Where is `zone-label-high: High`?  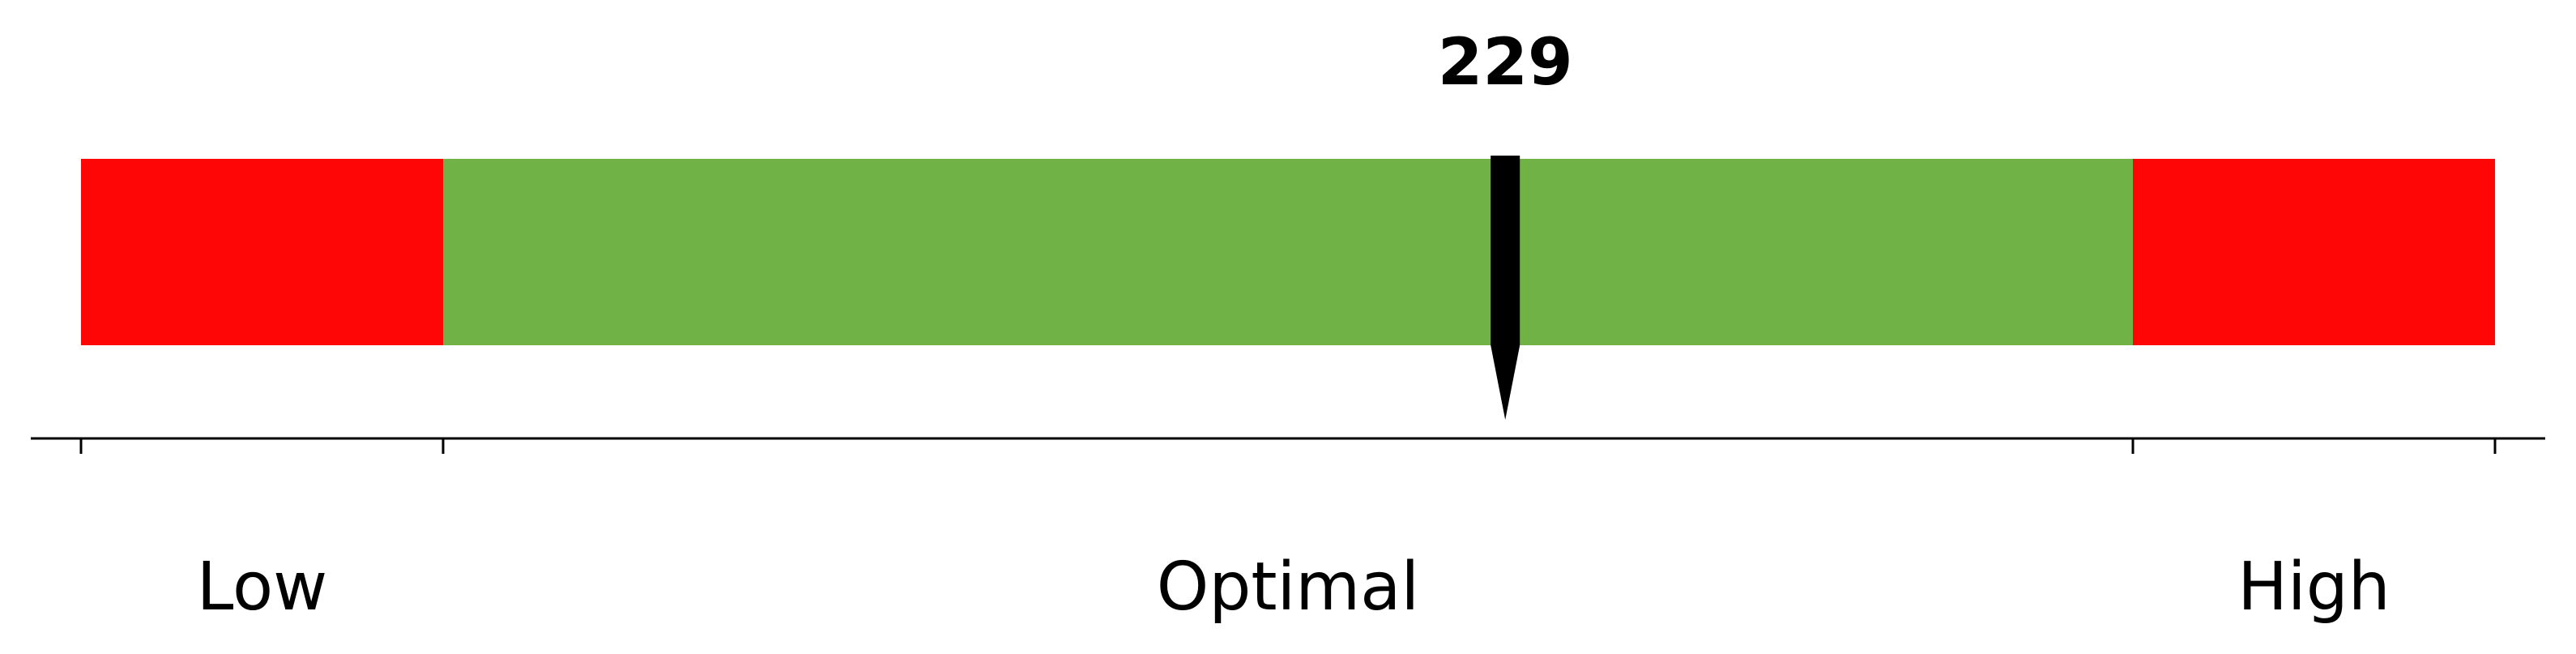
zone-label-high: High is located at coordinates (2314, 587).